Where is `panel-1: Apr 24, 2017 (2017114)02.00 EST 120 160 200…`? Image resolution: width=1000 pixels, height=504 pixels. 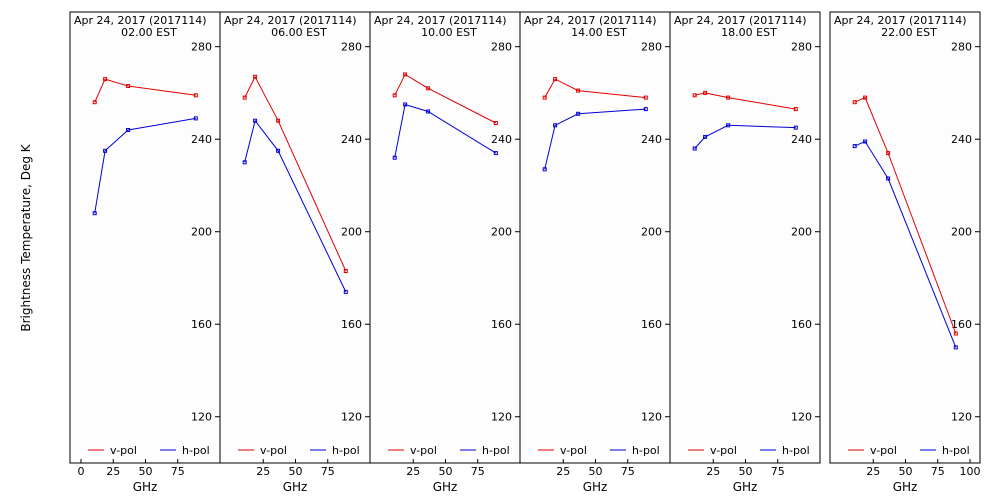
panel-1: Apr 24, 2017 (2017114)02.00 EST 120 160 200… is located at coordinates (145, 252).